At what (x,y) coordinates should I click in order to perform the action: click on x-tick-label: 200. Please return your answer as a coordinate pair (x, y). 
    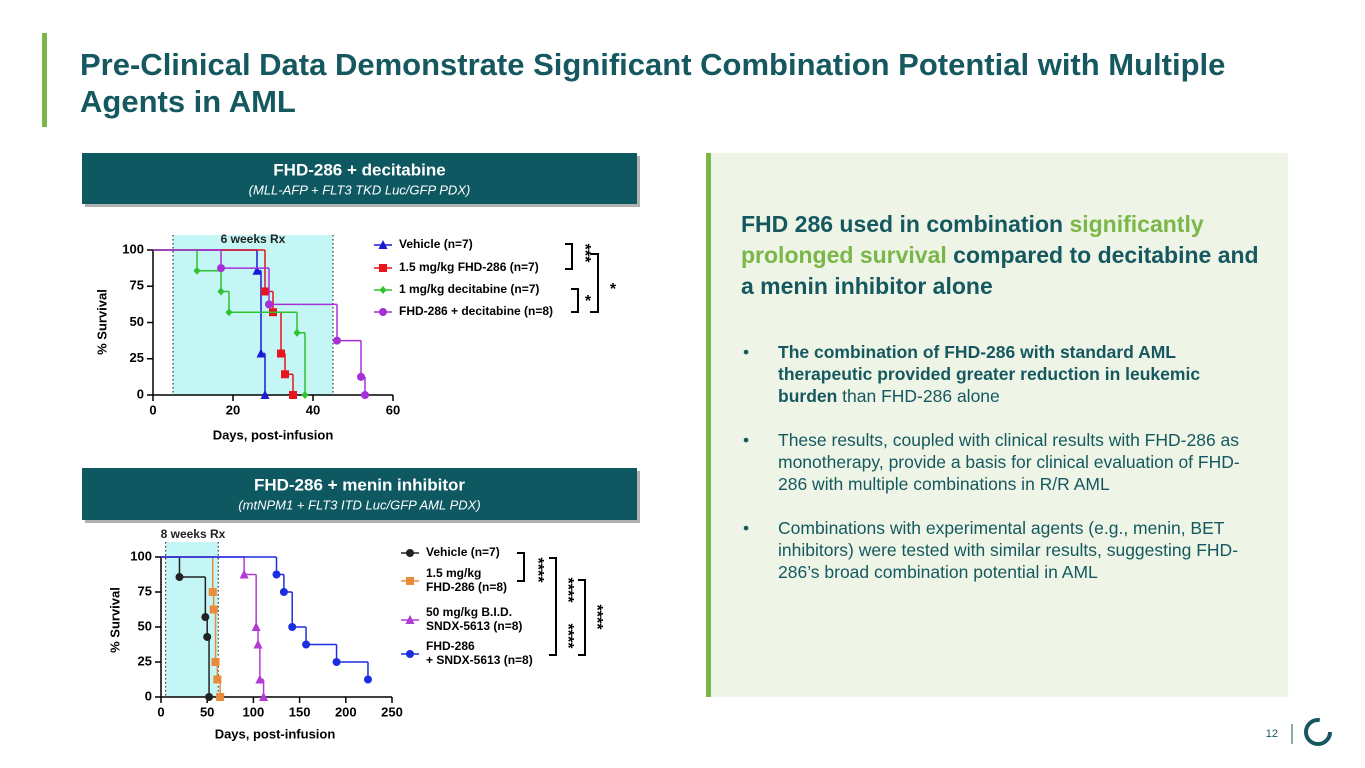
    Looking at the image, I should click on (346, 711).